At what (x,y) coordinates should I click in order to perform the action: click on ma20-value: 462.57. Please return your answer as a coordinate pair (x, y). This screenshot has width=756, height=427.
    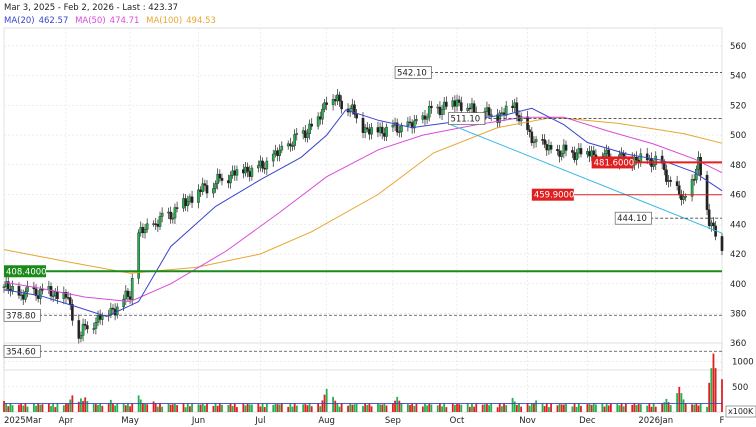
    Looking at the image, I should click on (53, 21).